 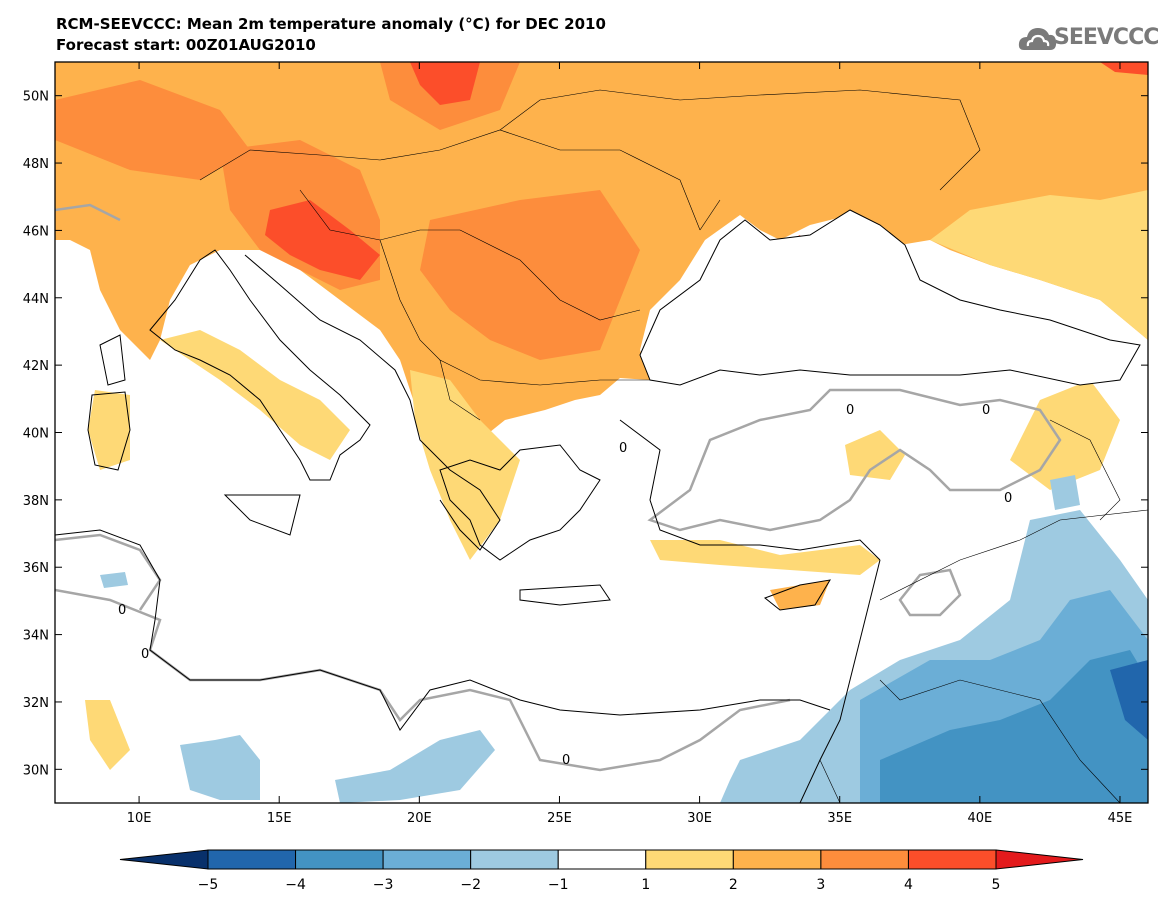 What do you see at coordinates (645, 885) in the screenshot?
I see `colorbar-label: 1` at bounding box center [645, 885].